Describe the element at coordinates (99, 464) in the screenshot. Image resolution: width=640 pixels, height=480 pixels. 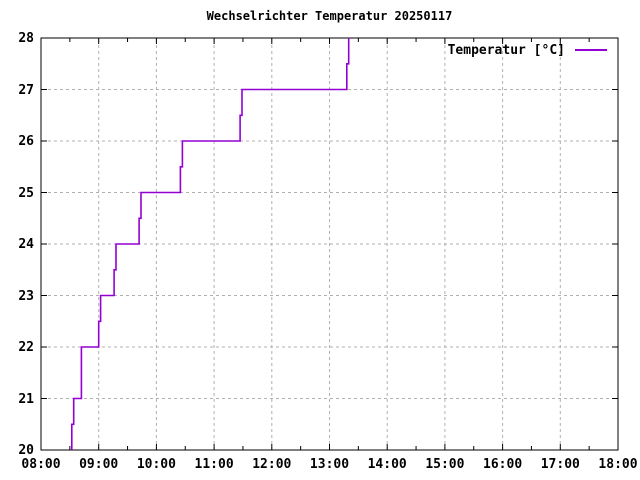
I see `x-tick-label: 09:00` at that location.